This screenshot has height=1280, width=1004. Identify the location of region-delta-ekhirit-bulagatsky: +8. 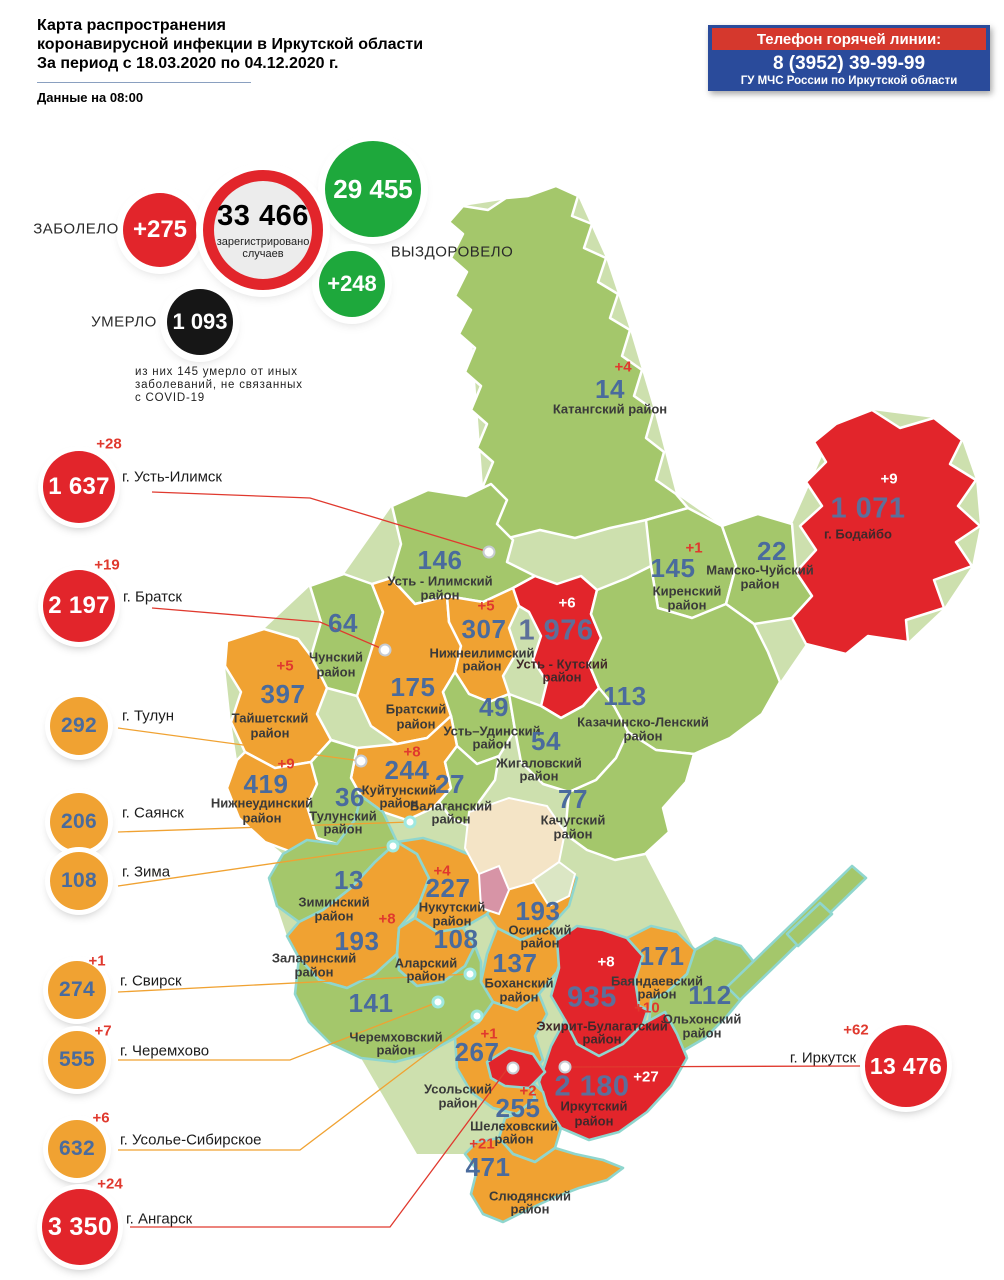
(606, 962).